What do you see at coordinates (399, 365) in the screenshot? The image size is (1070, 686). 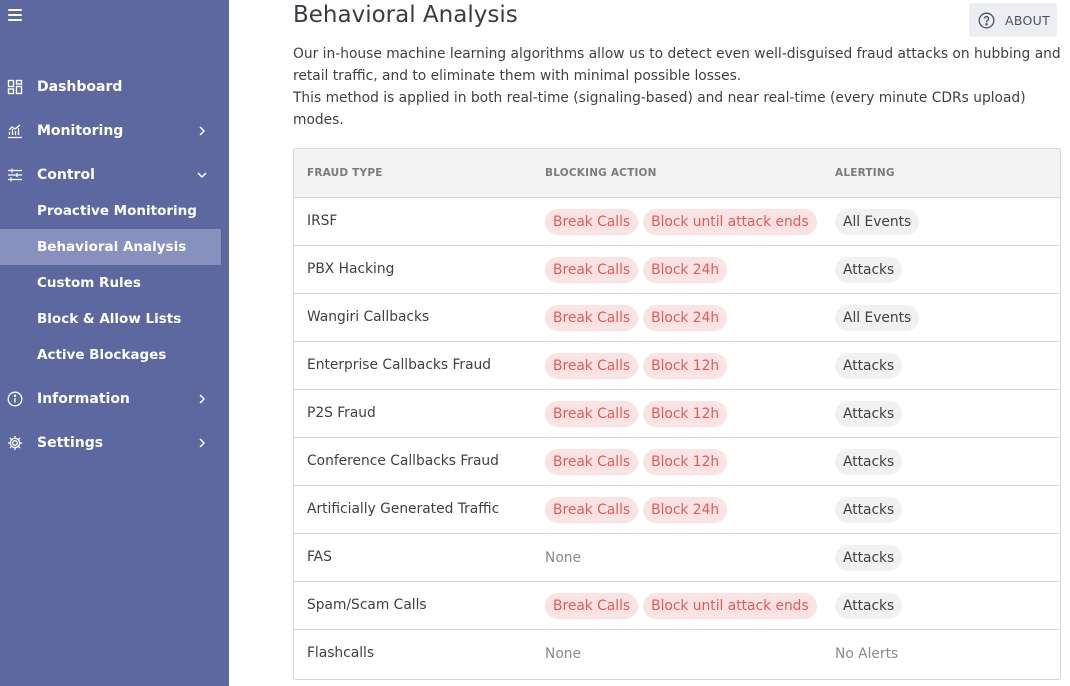 I see `fraud-type-cell: Enterprise Callbacks Fraud` at bounding box center [399, 365].